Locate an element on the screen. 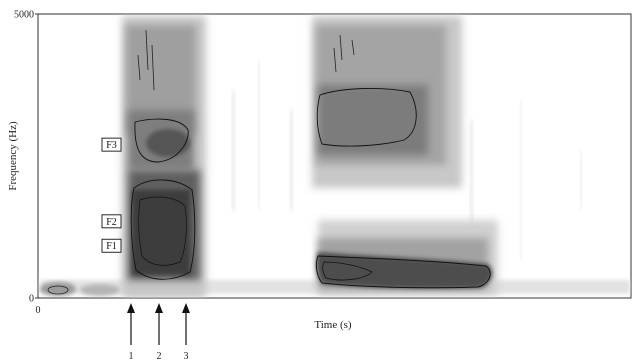 The width and height of the screenshot is (633, 363). formant-label-f2: F2 is located at coordinates (111, 222).